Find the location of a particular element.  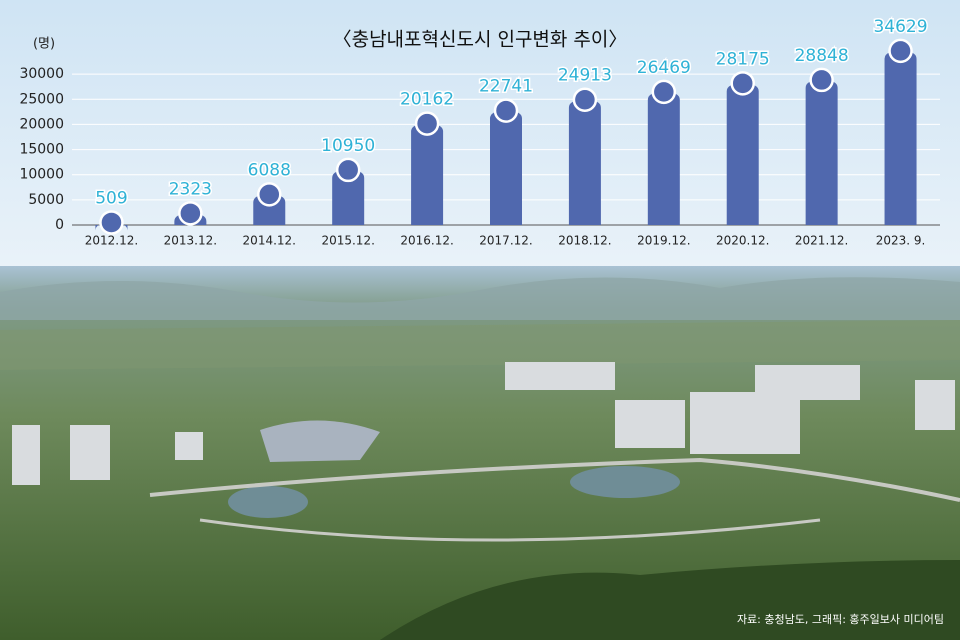

y-tick-label: 20000 is located at coordinates (41, 124).